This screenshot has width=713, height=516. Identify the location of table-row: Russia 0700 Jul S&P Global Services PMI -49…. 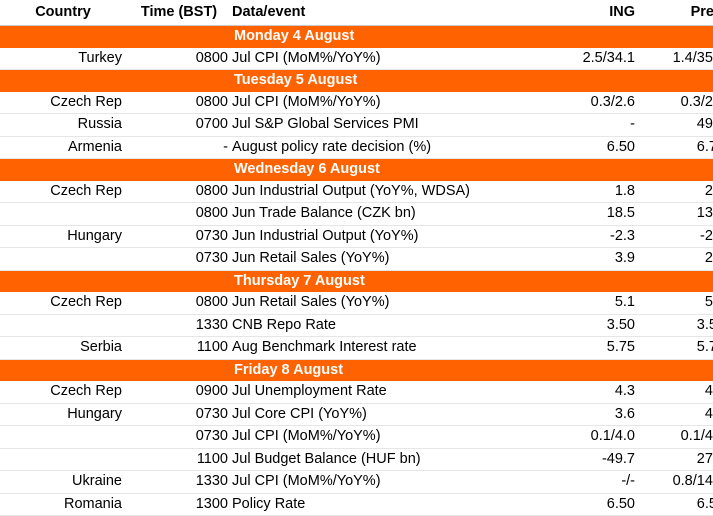
(356, 125).